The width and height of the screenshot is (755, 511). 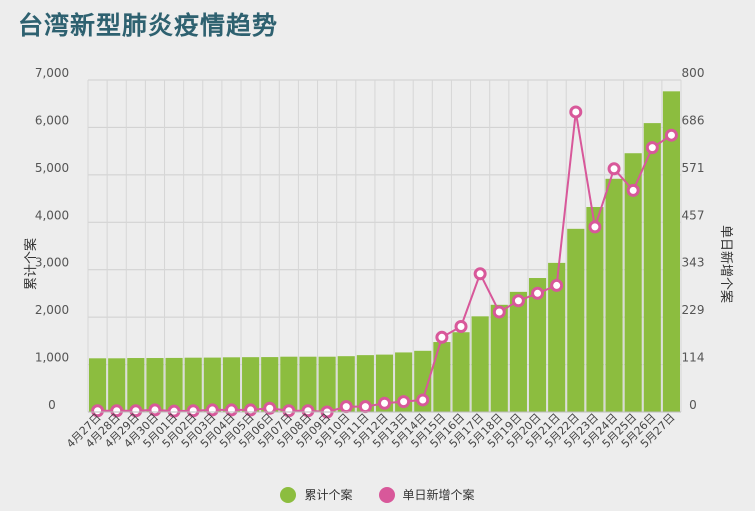 What do you see at coordinates (693, 73) in the screenshot?
I see `right-tick-label: 800` at bounding box center [693, 73].